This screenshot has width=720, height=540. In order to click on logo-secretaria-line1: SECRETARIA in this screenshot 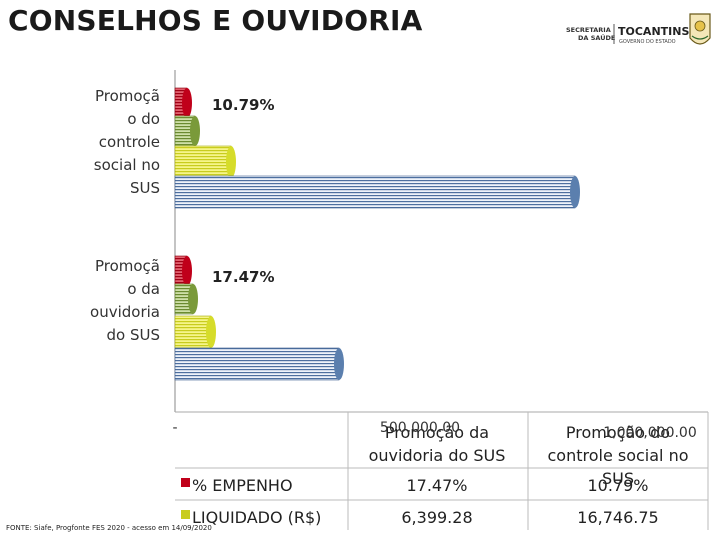, I will do `click(588, 30)`.